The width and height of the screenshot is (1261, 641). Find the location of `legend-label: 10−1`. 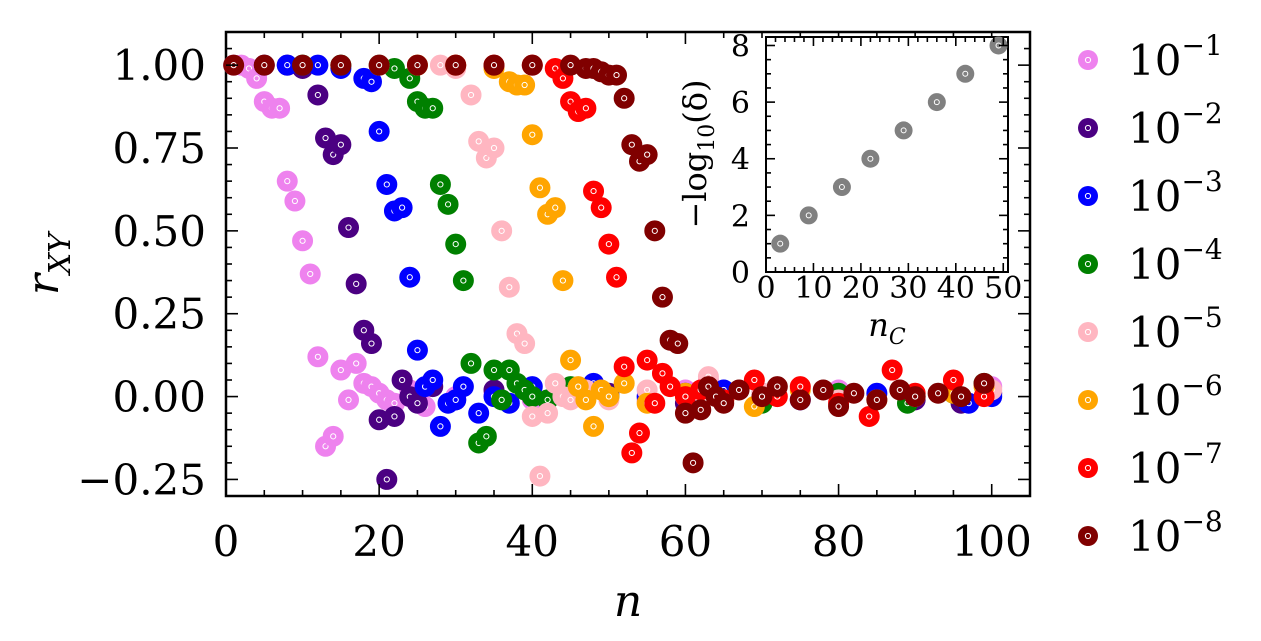

legend-label: 10−1 is located at coordinates (1175, 57).